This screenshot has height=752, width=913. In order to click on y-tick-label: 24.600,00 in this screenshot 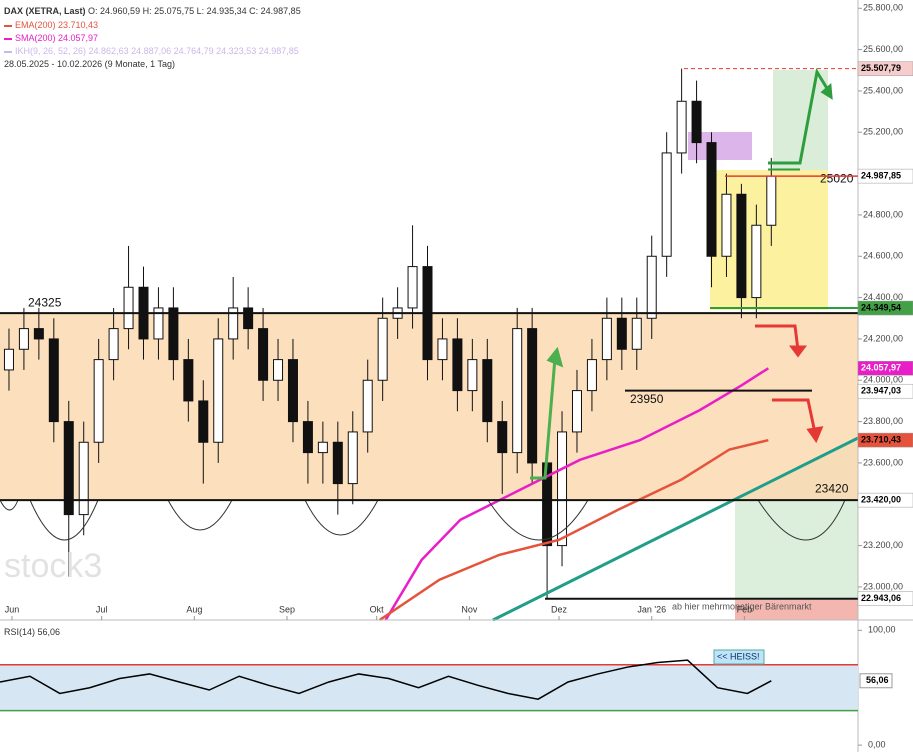, I will do `click(883, 256)`.